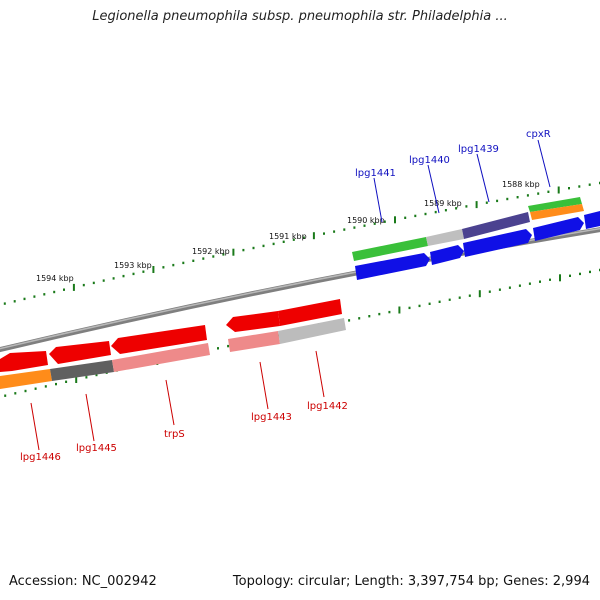 This screenshot has height=600, width=600. What do you see at coordinates (288, 236) in the screenshot?
I see `scale-label: 1591 kbp` at bounding box center [288, 236].